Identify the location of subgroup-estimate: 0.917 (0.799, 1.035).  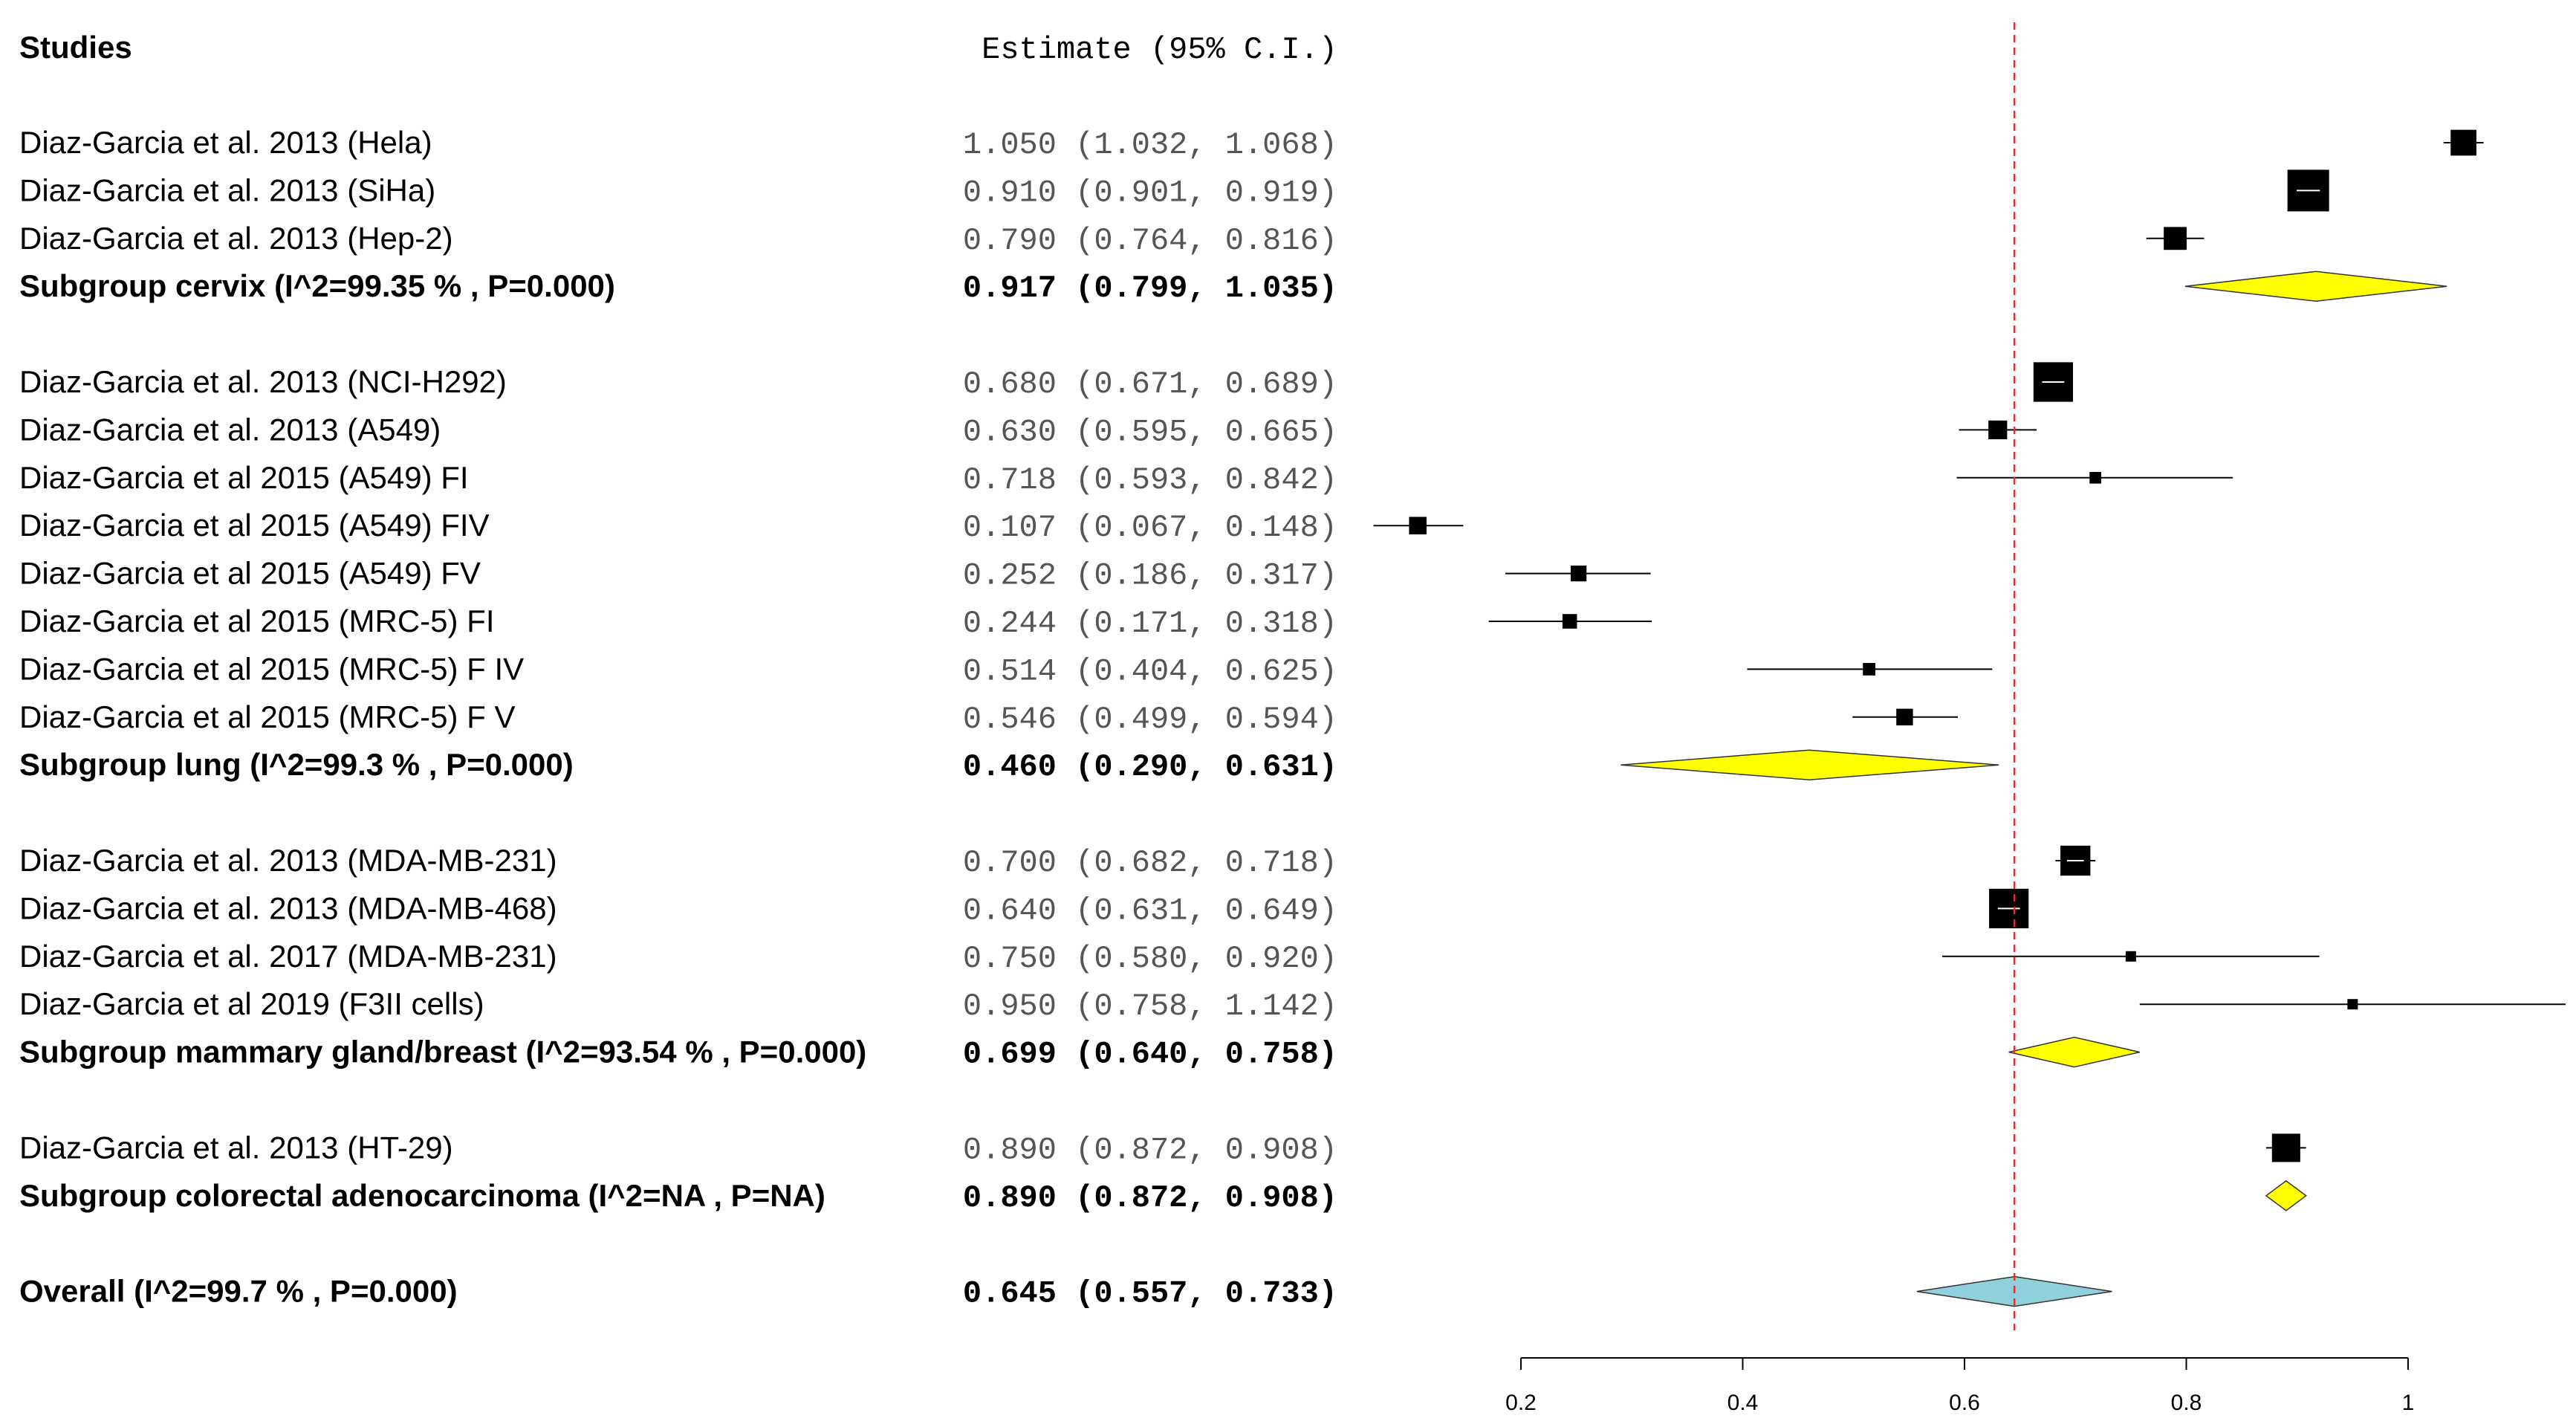
(1150, 288).